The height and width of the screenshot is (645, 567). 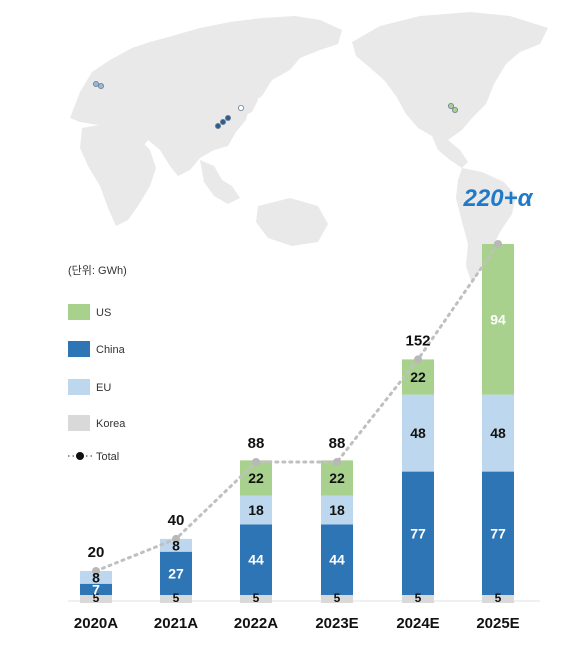 I want to click on us-bar-2025E, so click(x=498, y=319).